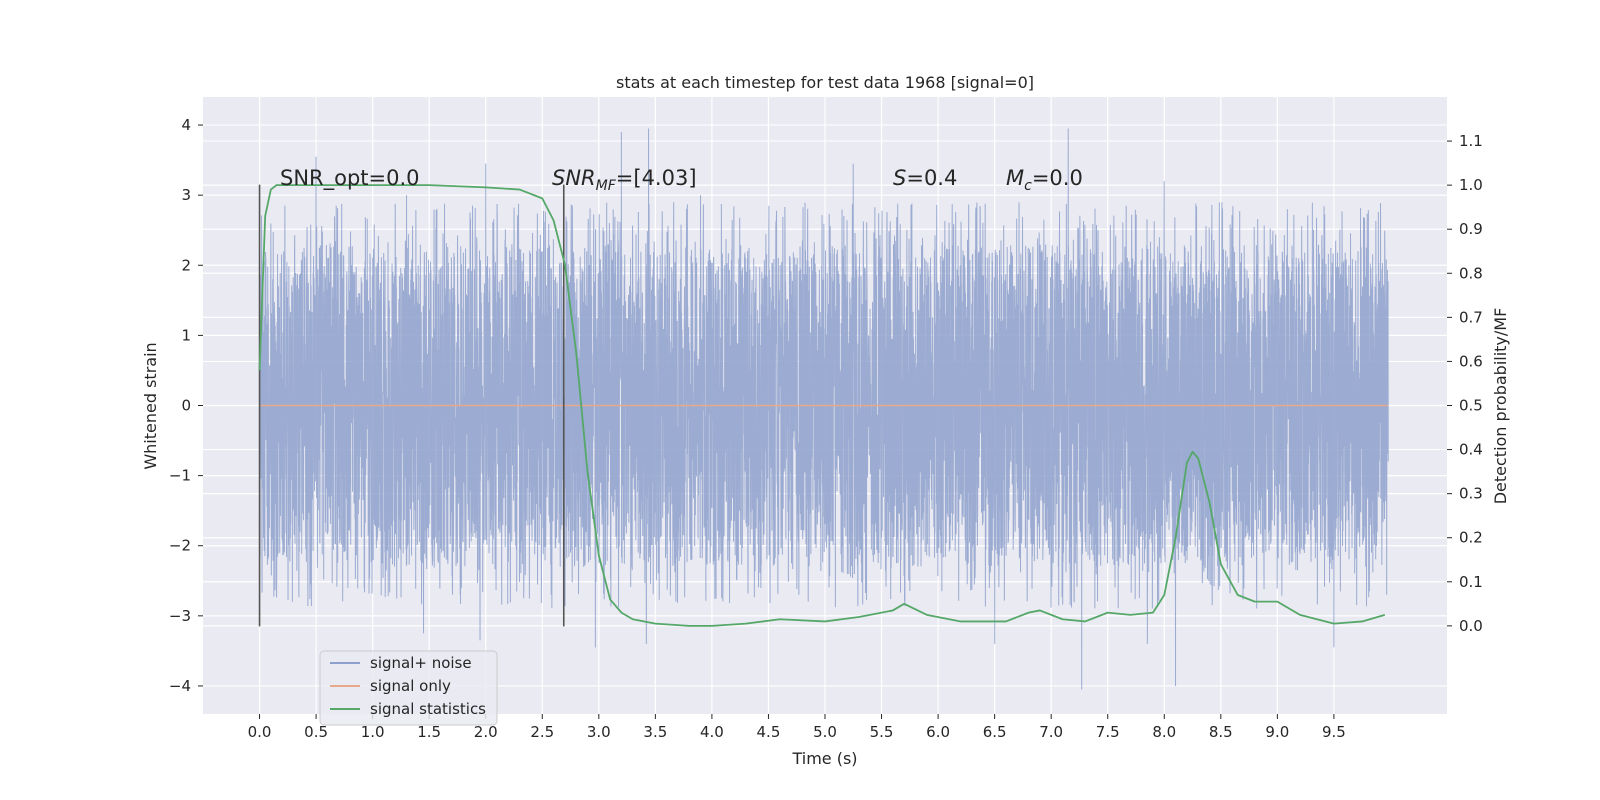 This screenshot has width=1600, height=800. I want to click on legend-label-statistics: signal statistics, so click(428, 709).